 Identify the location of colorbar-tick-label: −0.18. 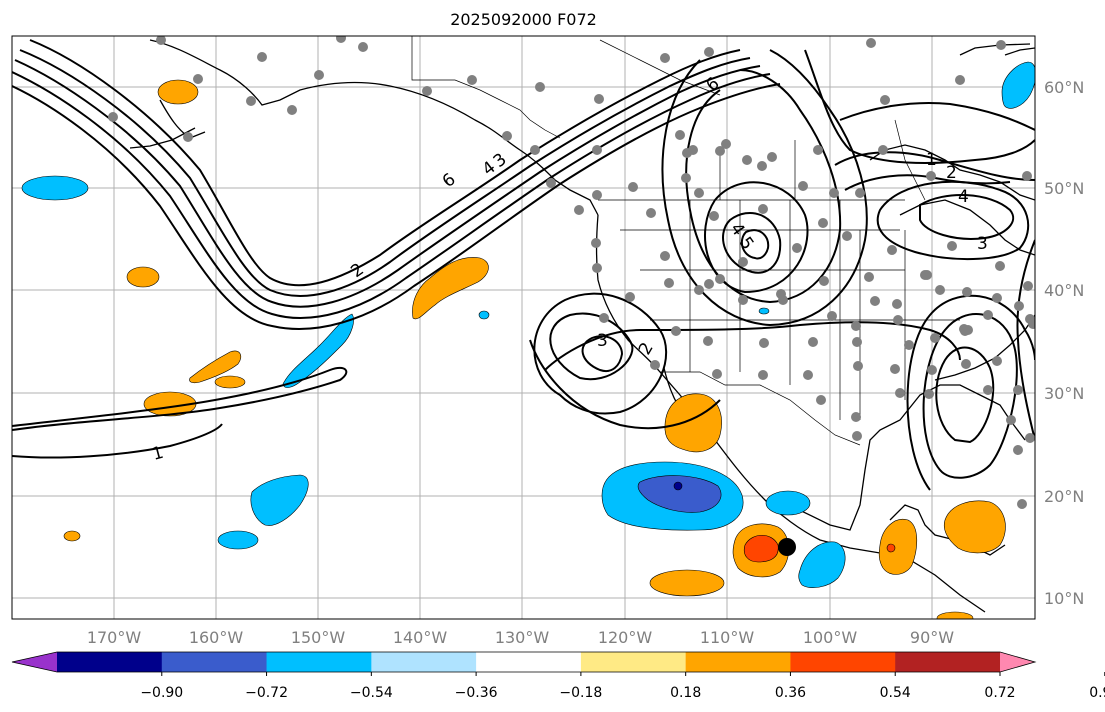
(580, 693).